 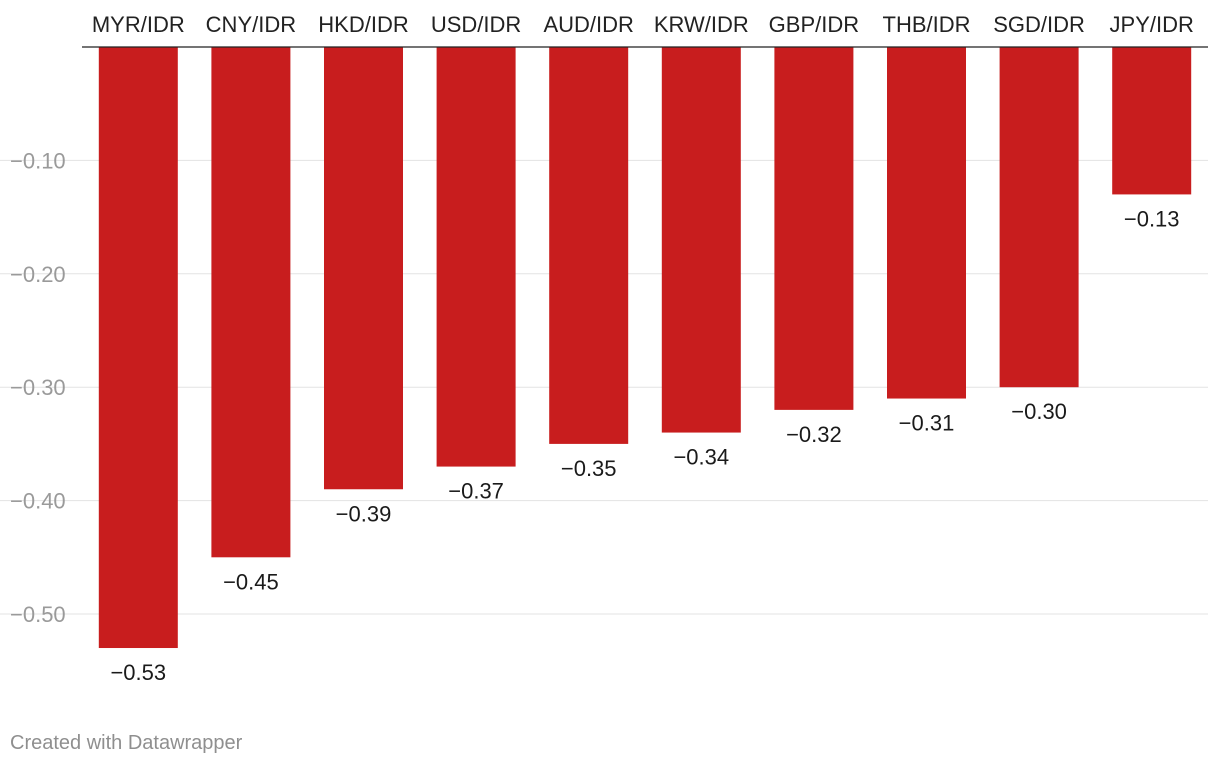 I want to click on y-tick-label: −0.10, so click(x=38, y=160).